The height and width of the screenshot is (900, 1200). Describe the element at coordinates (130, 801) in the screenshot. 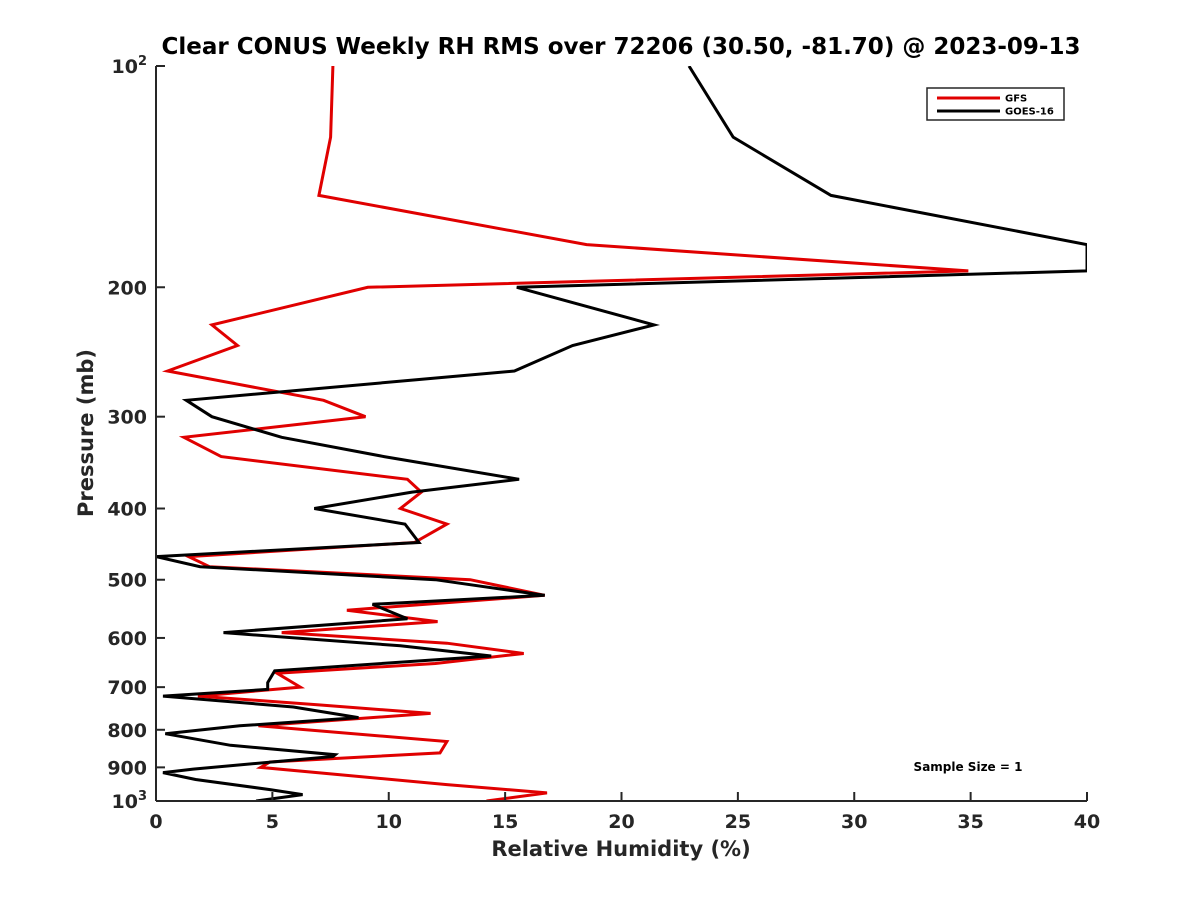

I see `y-tick-label: 10³` at that location.